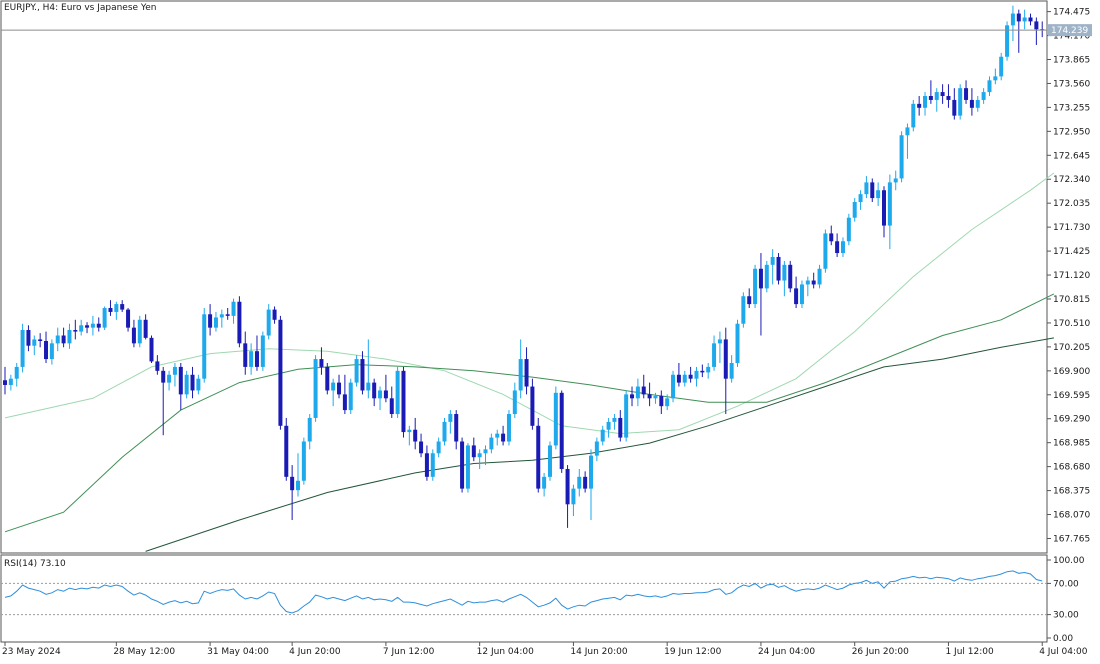 The height and width of the screenshot is (664, 1100). I want to click on rsi-title: RSI(14) 73.10, so click(35, 564).